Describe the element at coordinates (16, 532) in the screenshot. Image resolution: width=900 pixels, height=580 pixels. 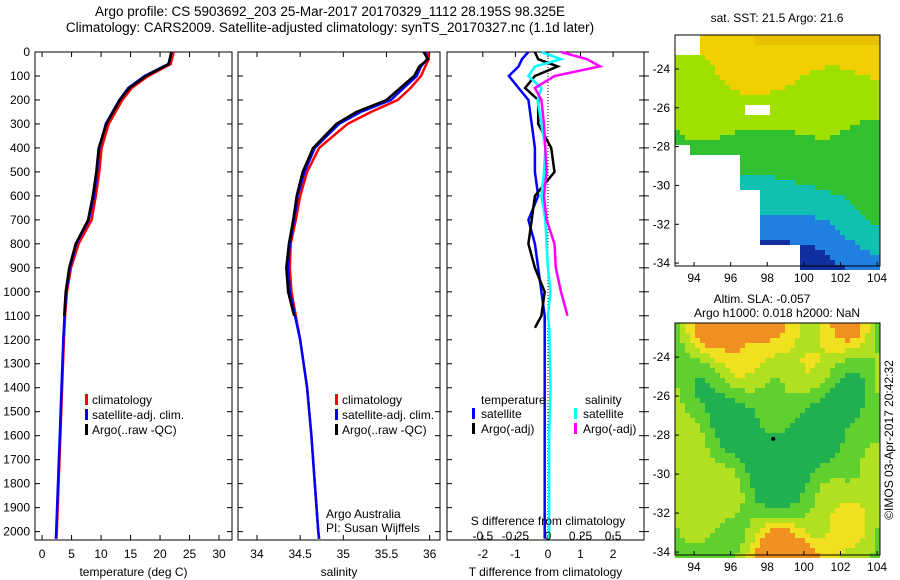
I see `y-tick-label: 2000` at that location.